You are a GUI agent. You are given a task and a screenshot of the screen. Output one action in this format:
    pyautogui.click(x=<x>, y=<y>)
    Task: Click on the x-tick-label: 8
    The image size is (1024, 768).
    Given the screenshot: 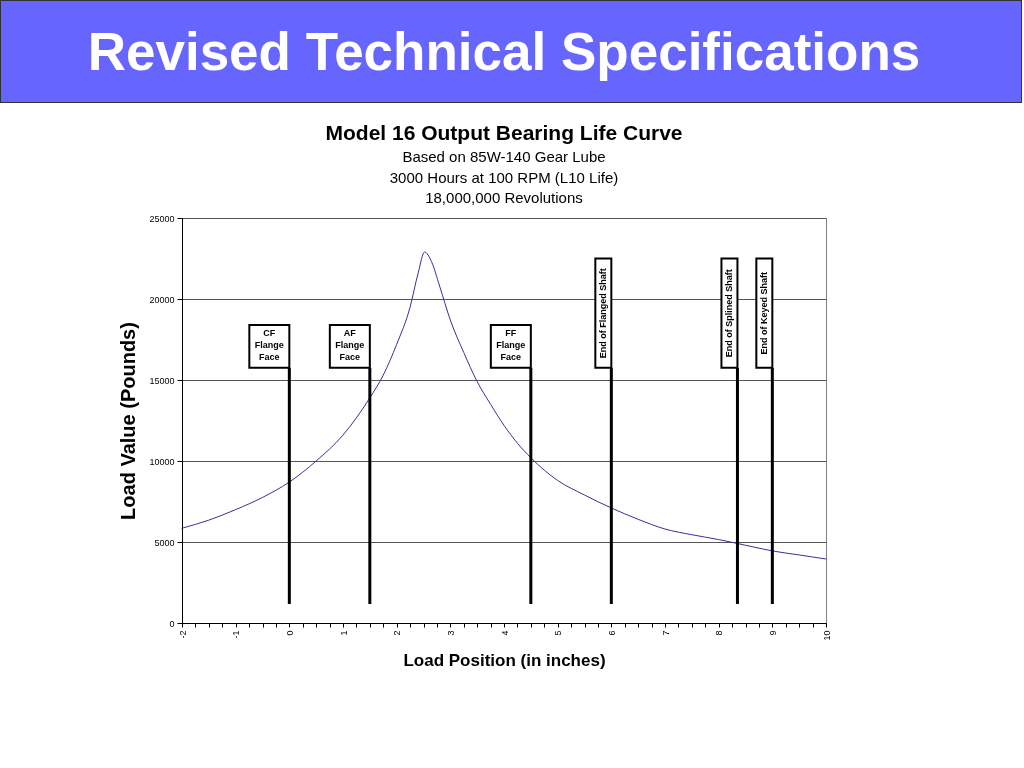 What is the action you would take?
    pyautogui.click(x=719, y=633)
    